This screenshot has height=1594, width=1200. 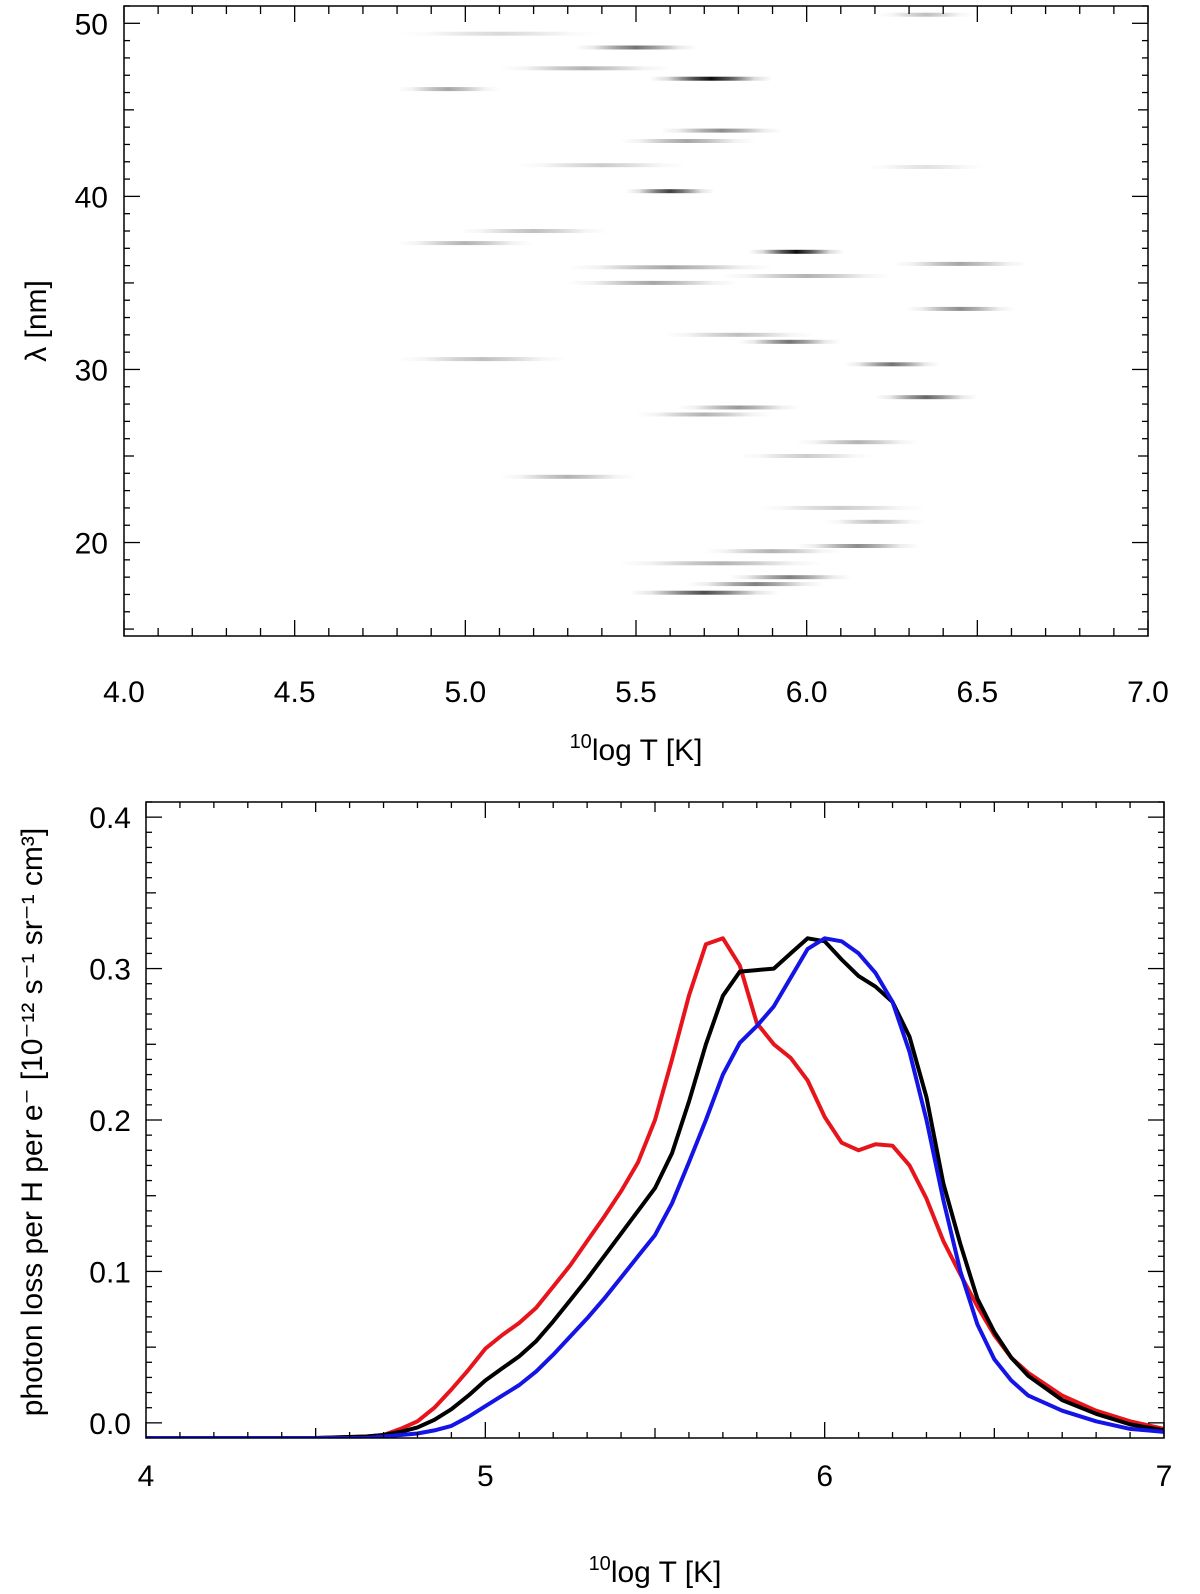 I want to click on line-chart-x-axis-label: 10log T [K], so click(x=655, y=1571).